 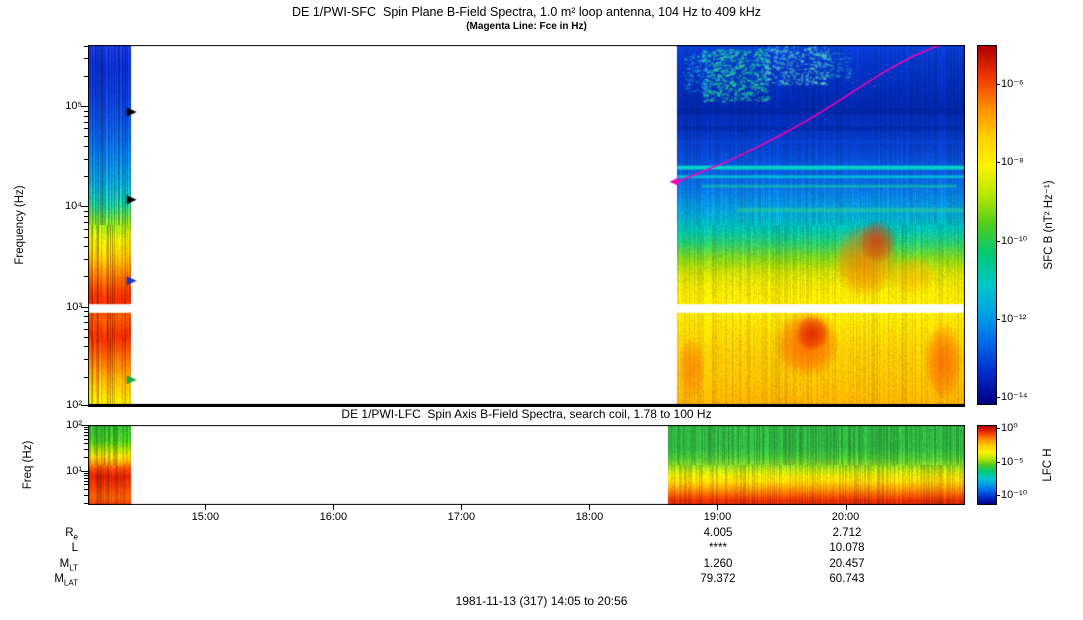 What do you see at coordinates (52, 565) in the screenshot?
I see `ephemeris-row-label-mlt: MLT` at bounding box center [52, 565].